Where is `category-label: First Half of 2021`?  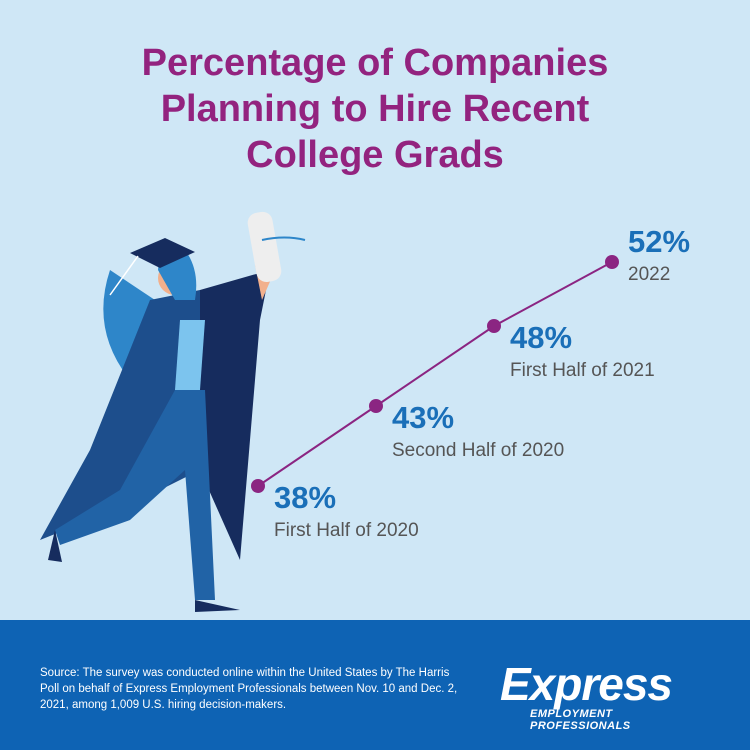
category-label: First Half of 2021 is located at coordinates (582, 370).